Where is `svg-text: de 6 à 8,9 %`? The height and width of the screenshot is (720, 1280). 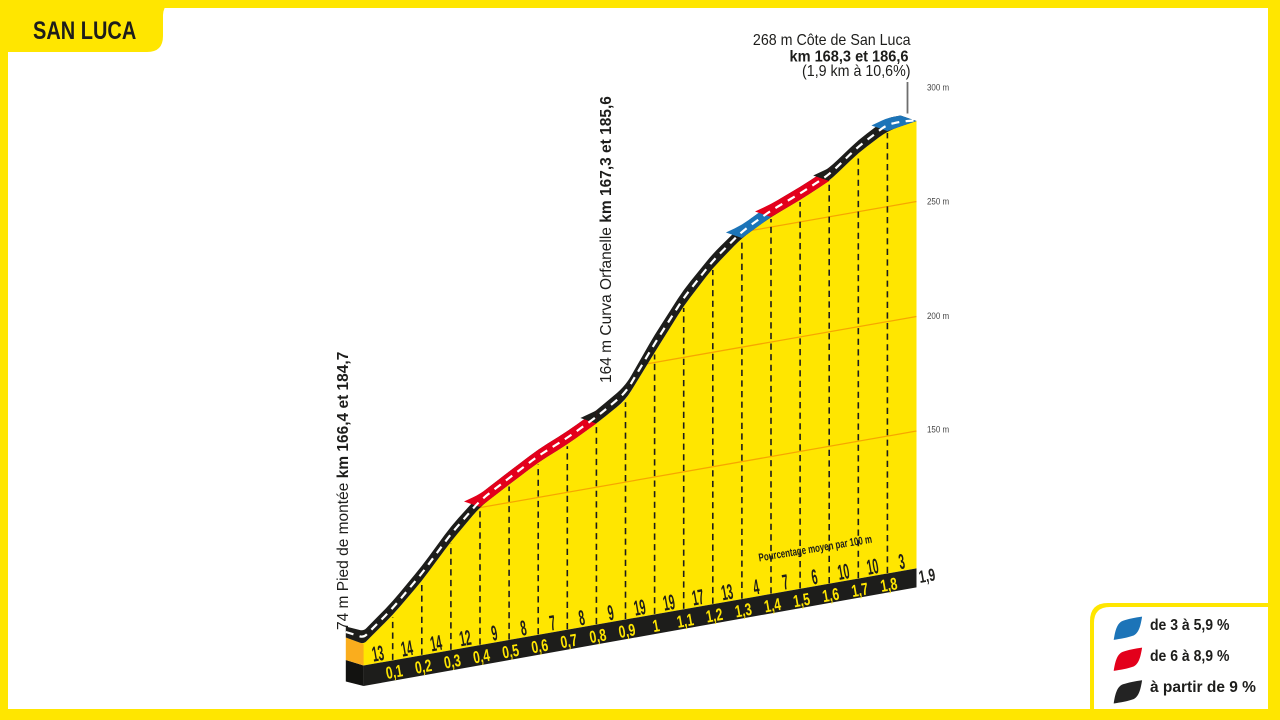 svg-text: de 6 à 8,9 % is located at coordinates (1189, 656).